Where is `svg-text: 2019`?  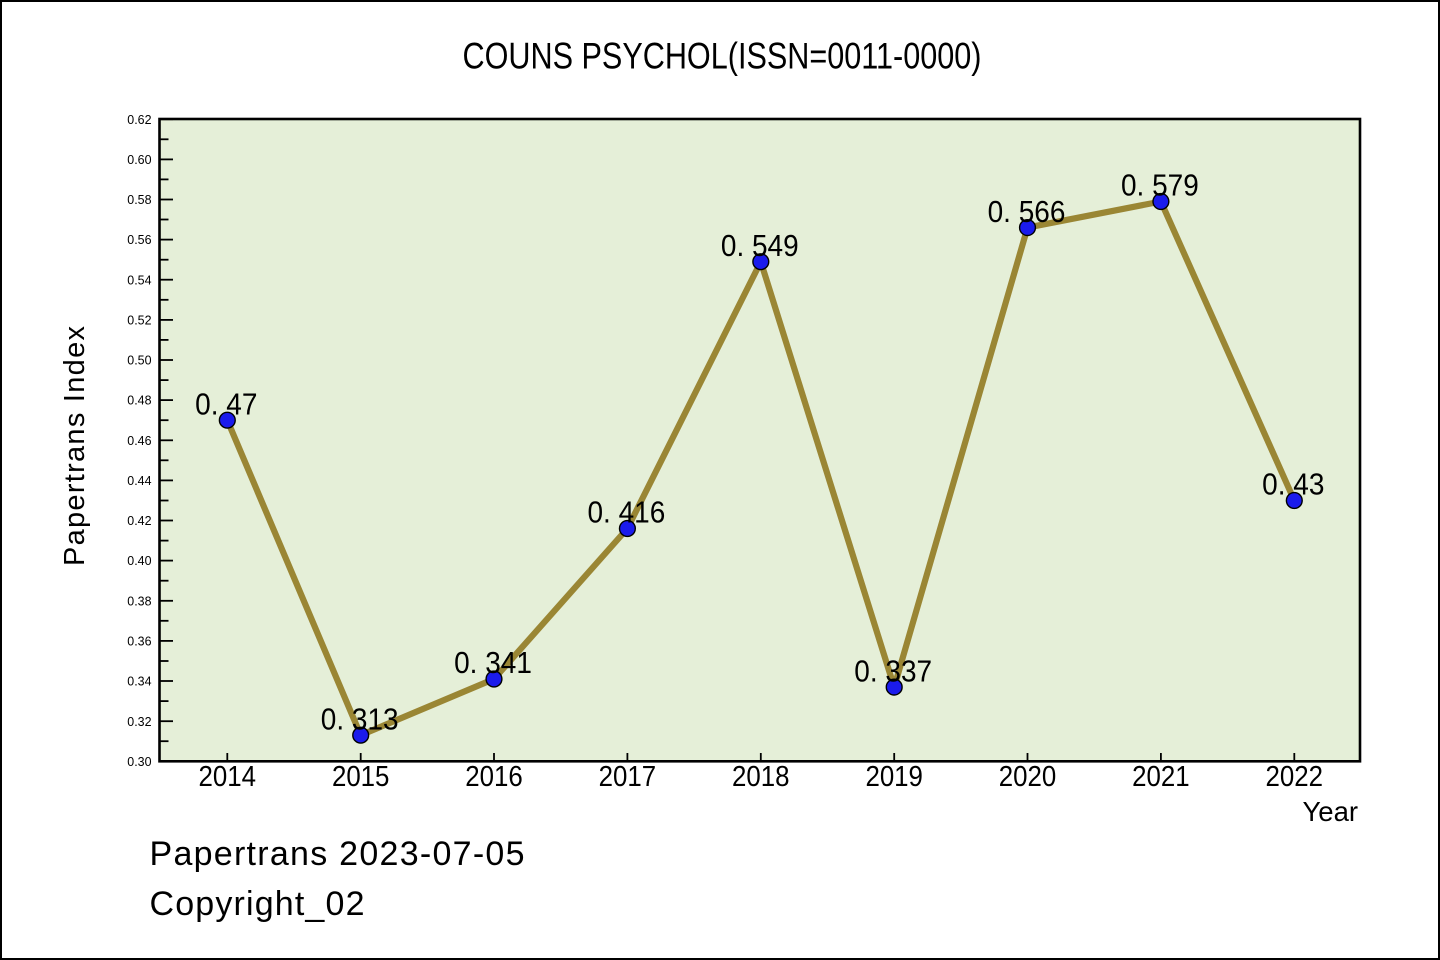 svg-text: 2019 is located at coordinates (894, 777).